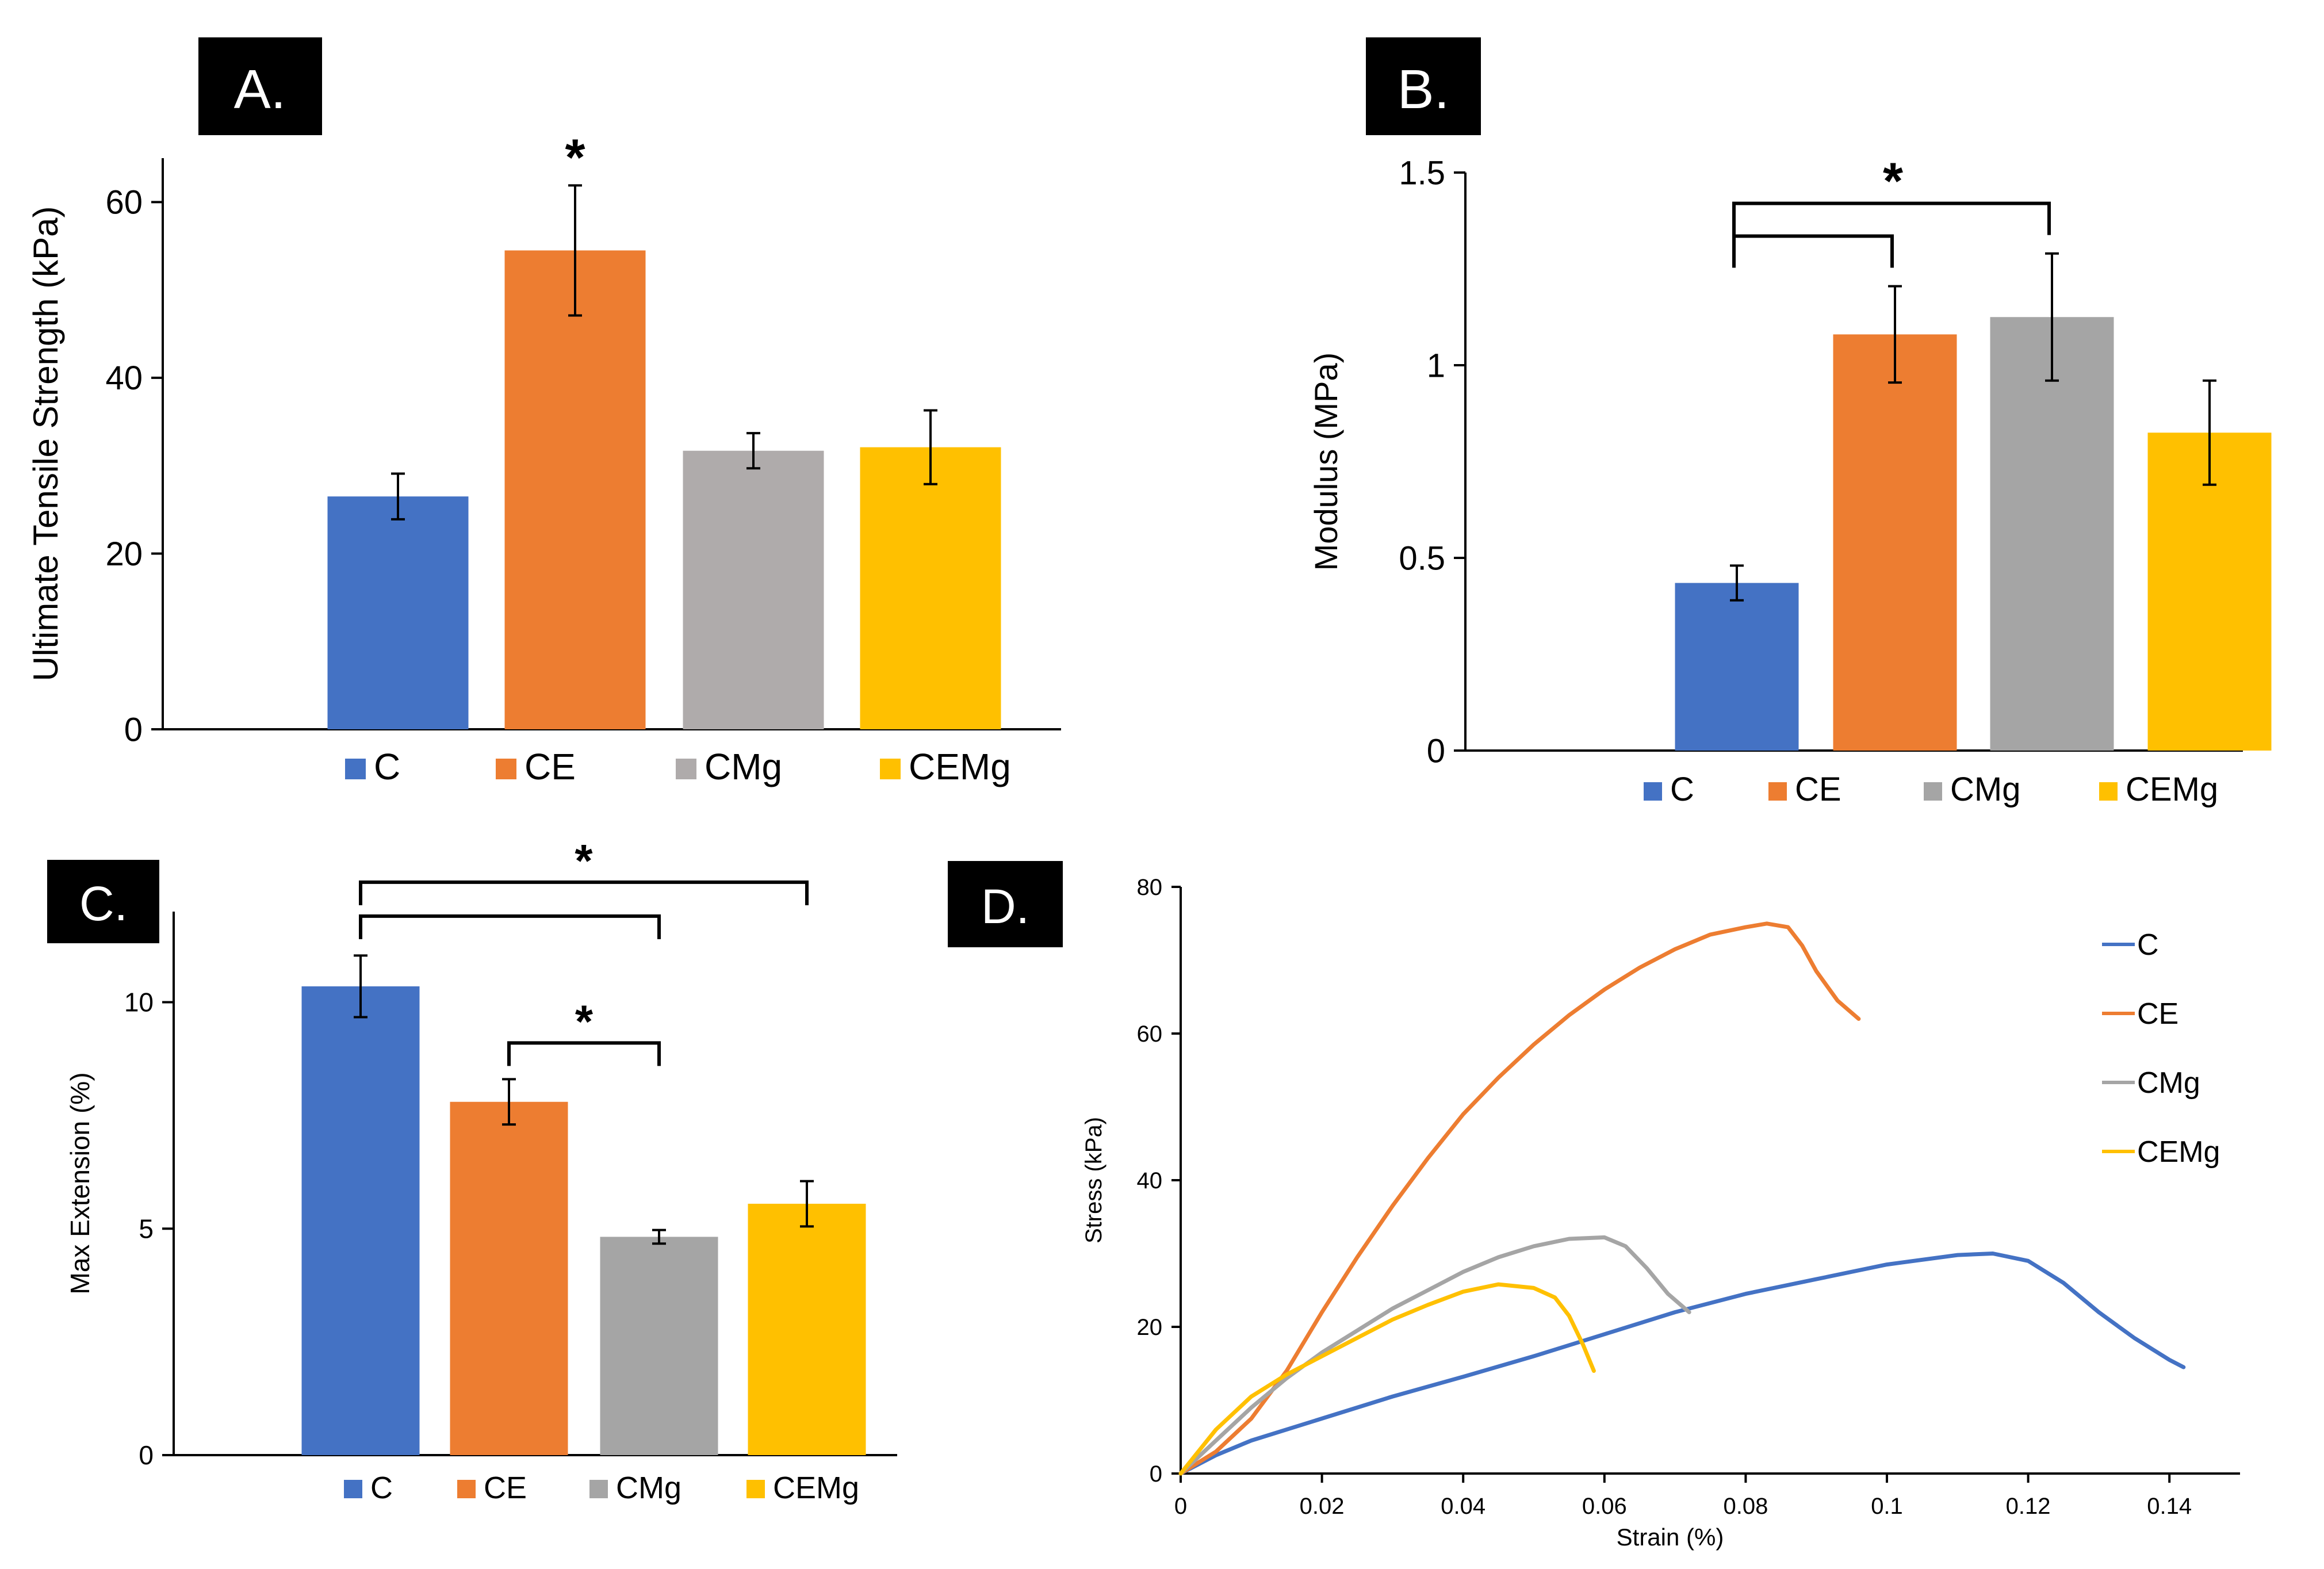 The image size is (2324, 1569). What do you see at coordinates (1670, 1538) in the screenshot?
I see `x-axis-title: Strain (%)` at bounding box center [1670, 1538].